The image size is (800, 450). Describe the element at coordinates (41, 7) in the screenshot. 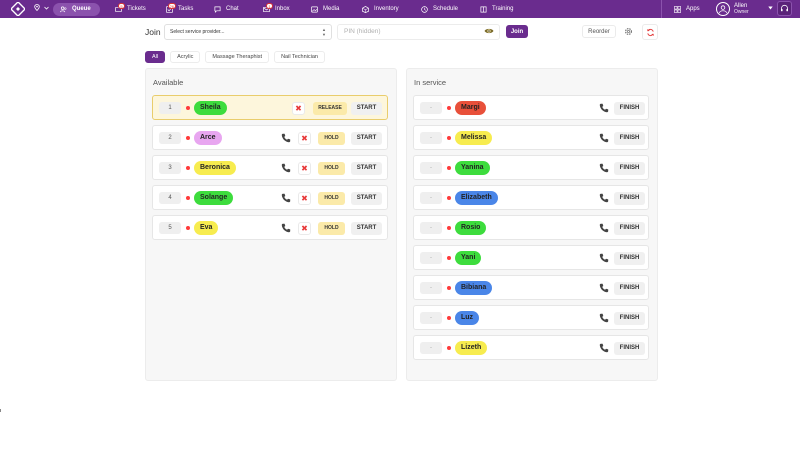

I see `location-selector` at that location.